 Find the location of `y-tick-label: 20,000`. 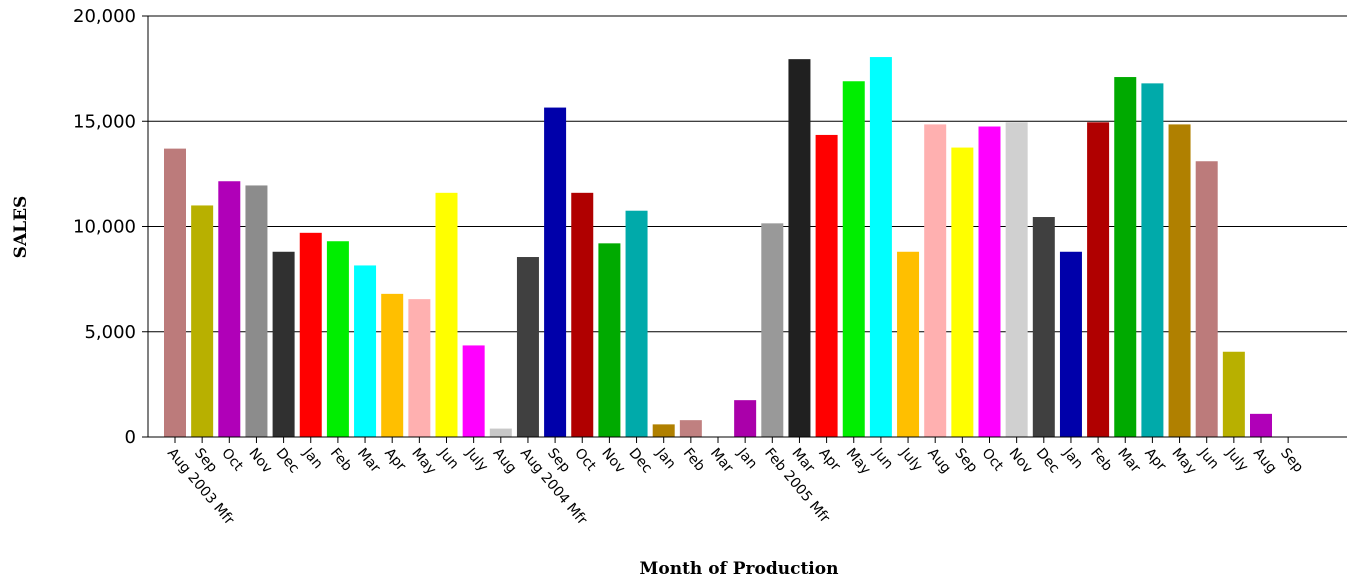

y-tick-label: 20,000 is located at coordinates (104, 16).